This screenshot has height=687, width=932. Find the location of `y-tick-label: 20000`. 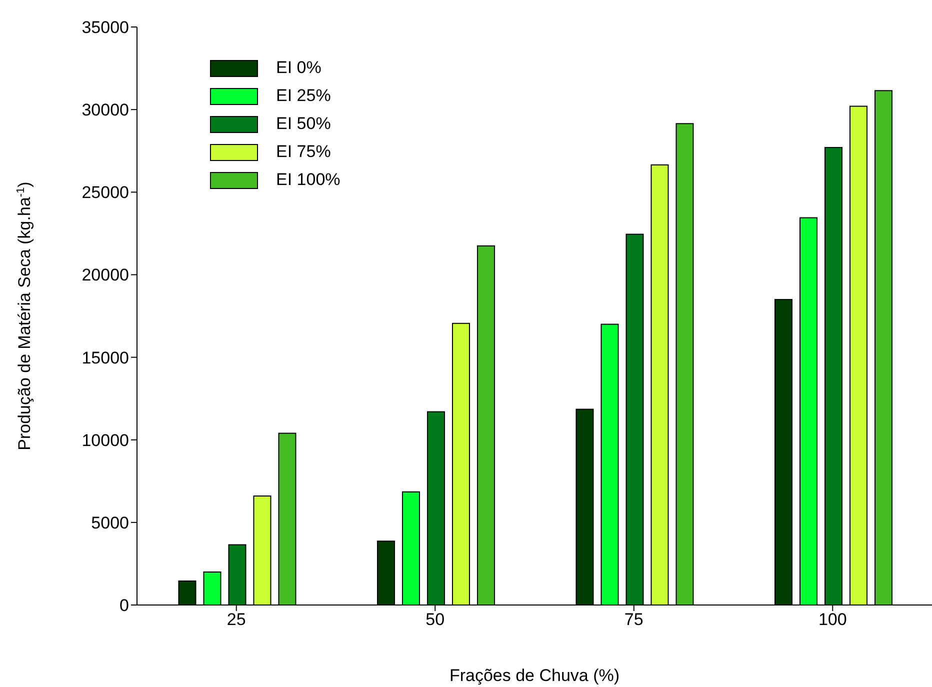

y-tick-label: 20000 is located at coordinates (105, 275).